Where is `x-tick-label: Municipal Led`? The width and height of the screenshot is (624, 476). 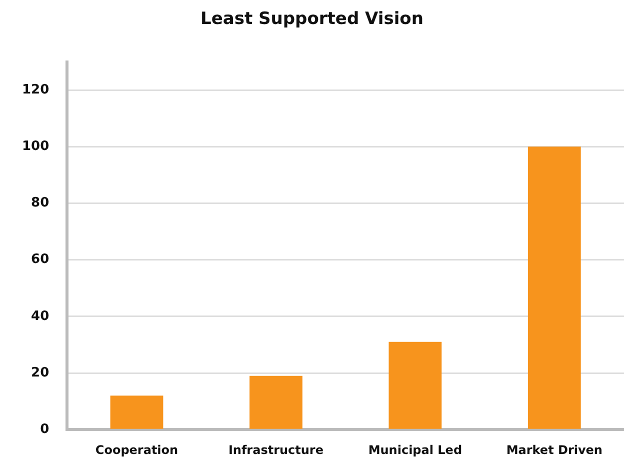 x-tick-label: Municipal Led is located at coordinates (415, 449).